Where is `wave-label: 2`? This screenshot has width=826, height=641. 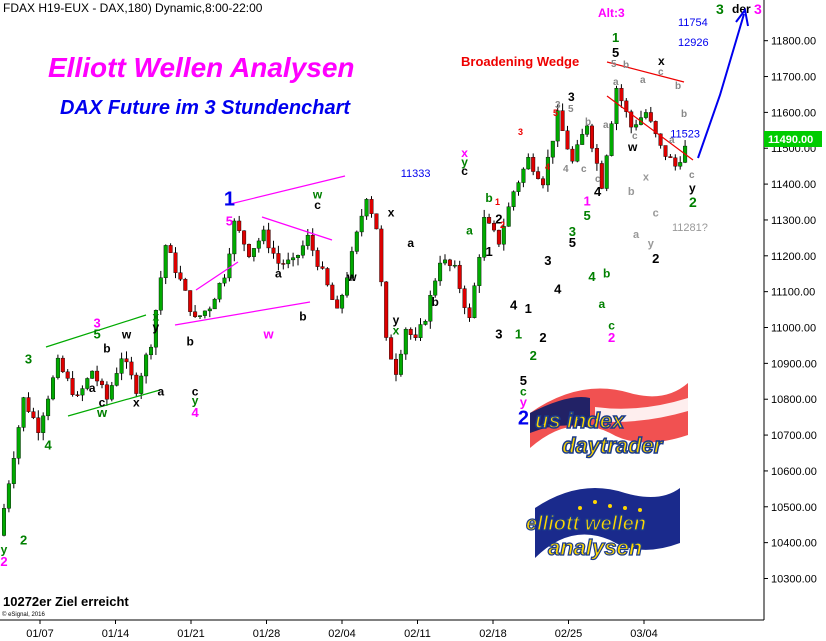
wave-label: 2 is located at coordinates (542, 337).